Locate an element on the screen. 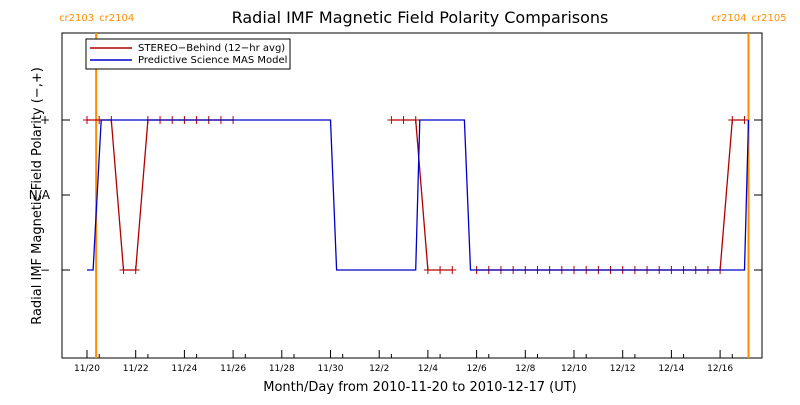 The image size is (800, 405). x-tick-label: 11/22 is located at coordinates (136, 369).